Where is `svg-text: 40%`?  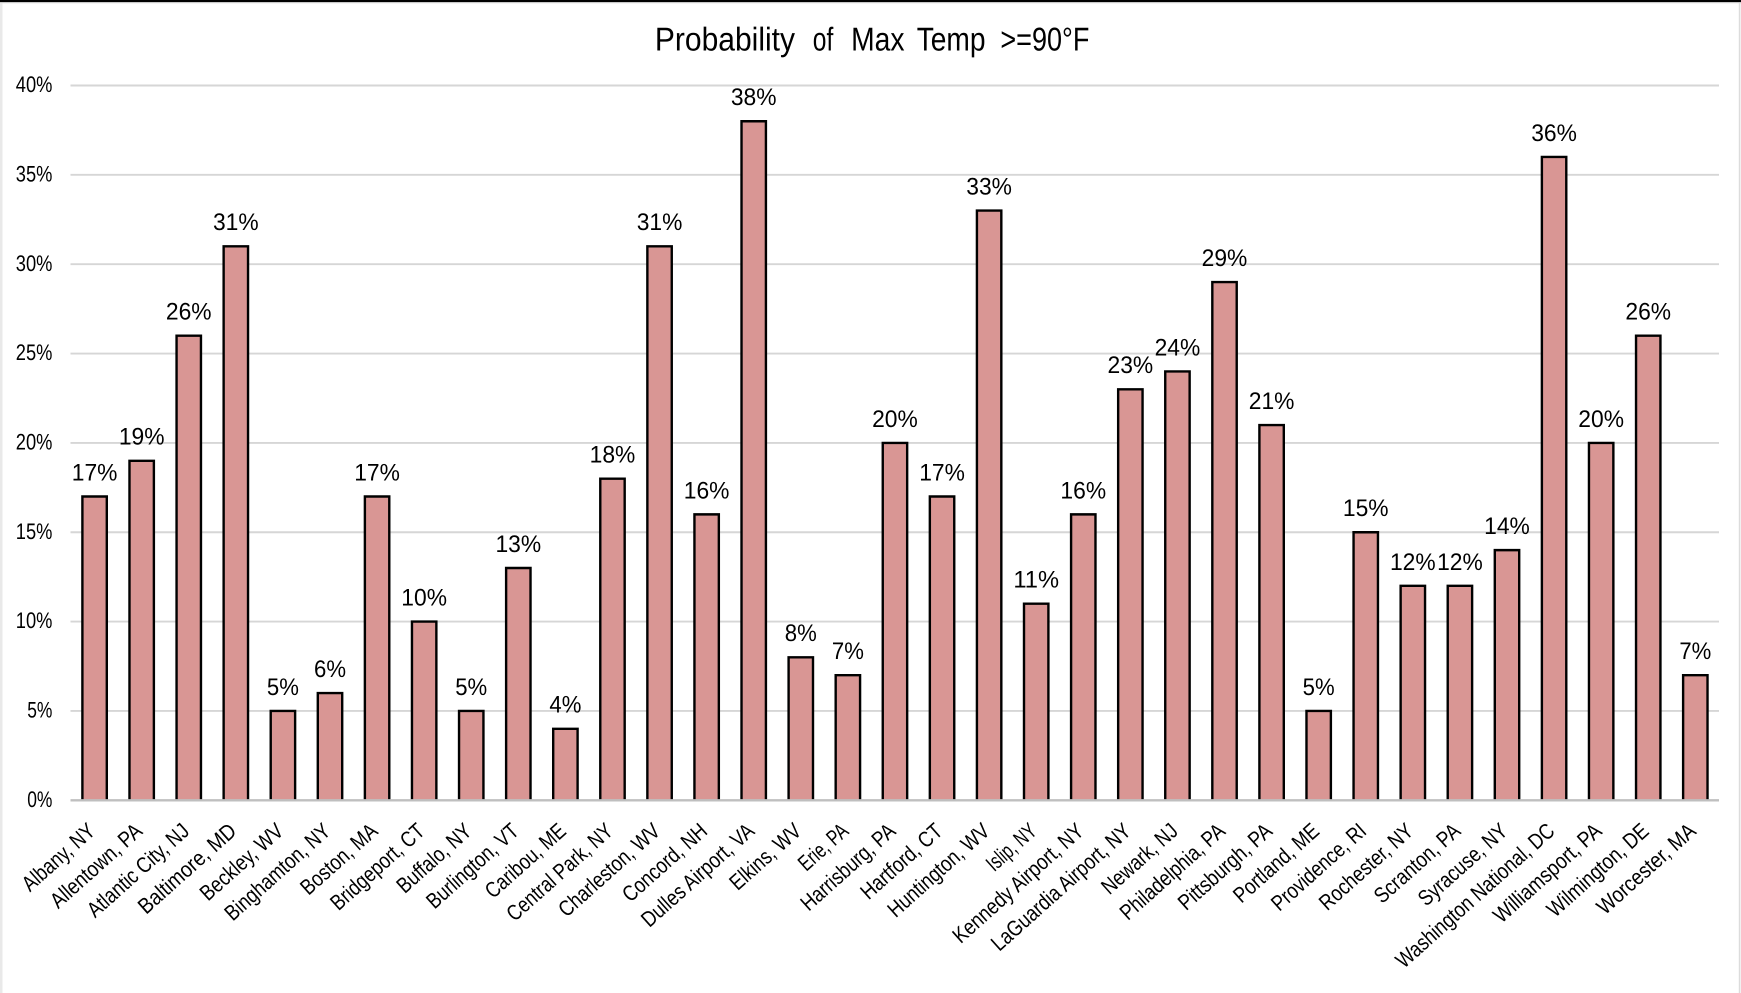 svg-text: 40% is located at coordinates (34, 84).